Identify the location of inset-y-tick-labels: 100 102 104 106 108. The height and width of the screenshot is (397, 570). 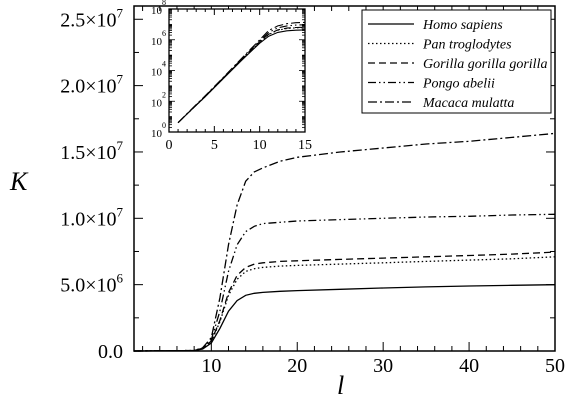
(158, 70).